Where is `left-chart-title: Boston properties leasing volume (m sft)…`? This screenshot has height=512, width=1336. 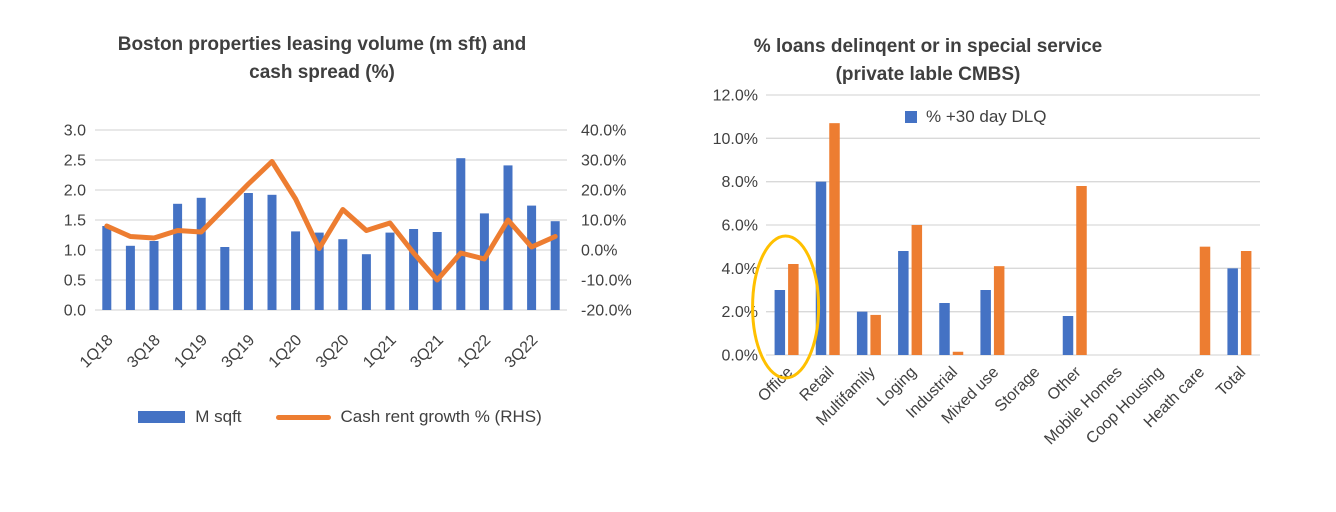
left-chart-title: Boston properties leasing volume (m sft)… is located at coordinates (322, 59).